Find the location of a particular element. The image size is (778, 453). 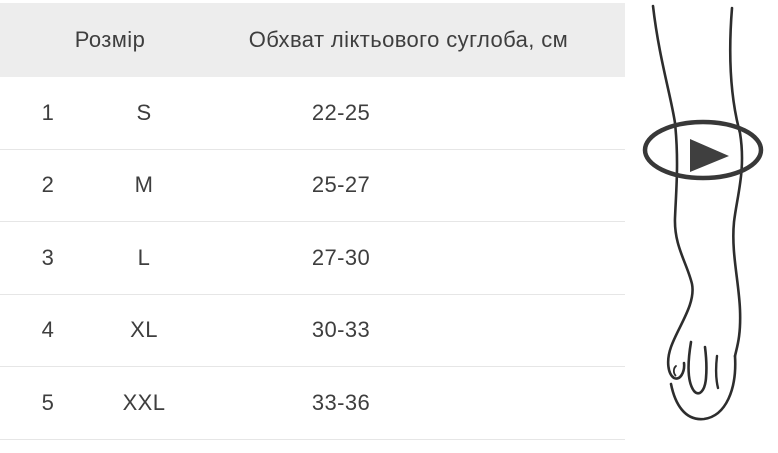

arm-right-contour is located at coordinates (736, 182).